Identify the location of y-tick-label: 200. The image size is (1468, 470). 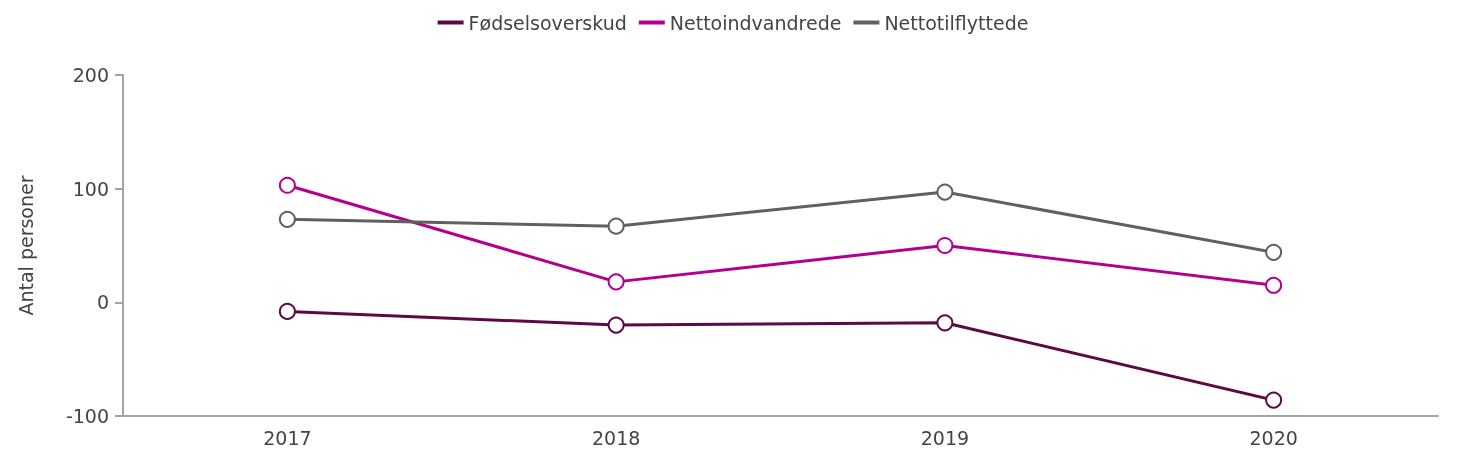
(90, 75).